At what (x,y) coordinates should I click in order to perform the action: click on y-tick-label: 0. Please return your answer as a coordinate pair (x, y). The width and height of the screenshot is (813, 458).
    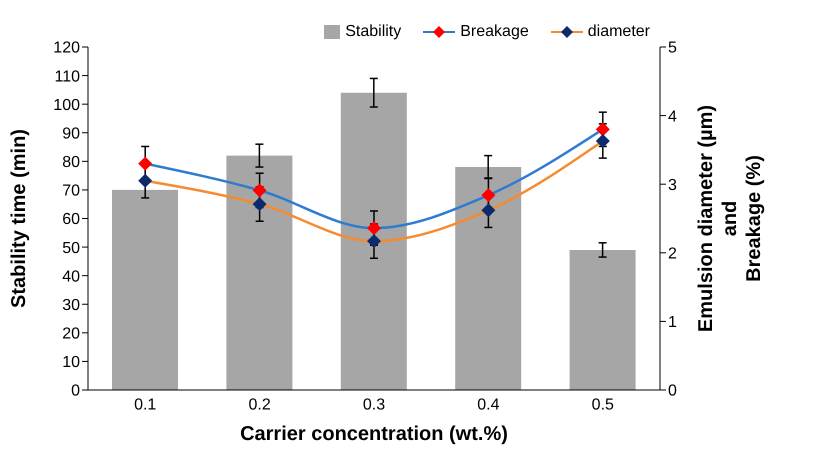
    Looking at the image, I should click on (75, 391).